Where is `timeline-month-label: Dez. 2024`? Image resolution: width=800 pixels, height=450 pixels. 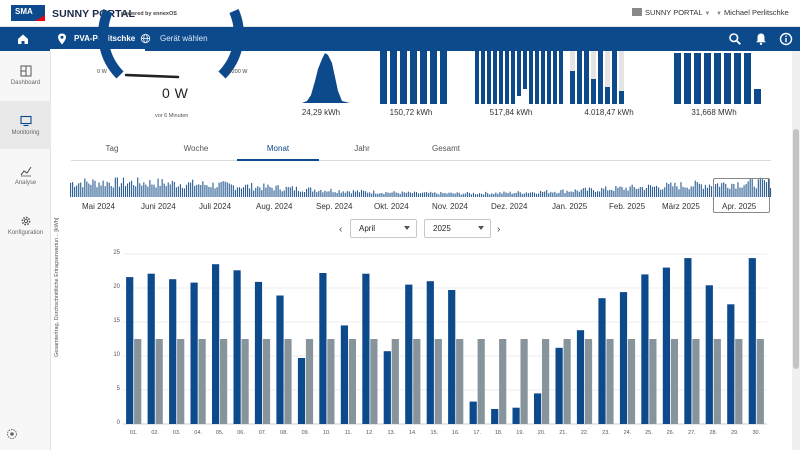 timeline-month-label: Dez. 2024 is located at coordinates (509, 206).